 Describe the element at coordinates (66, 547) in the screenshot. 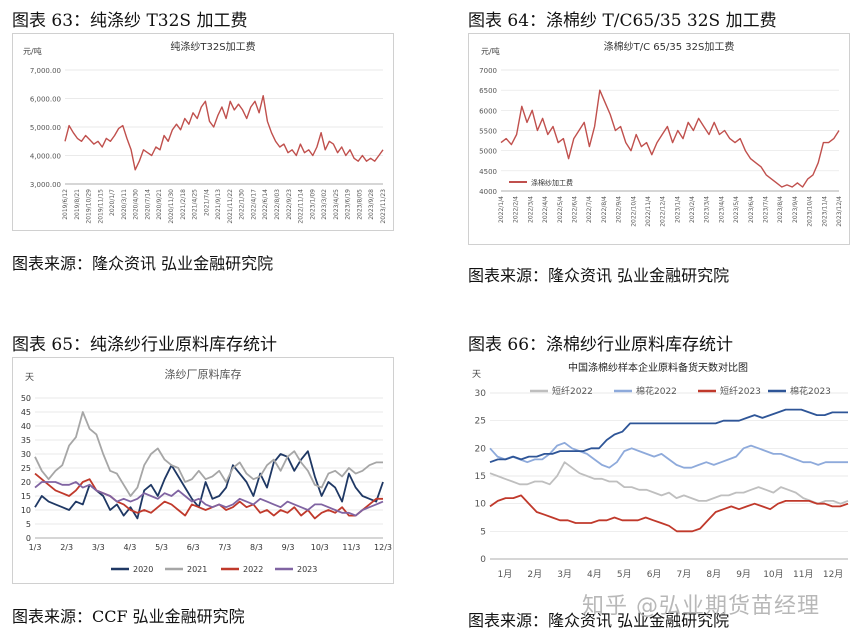

I see `x-tick-label: 2/3` at that location.